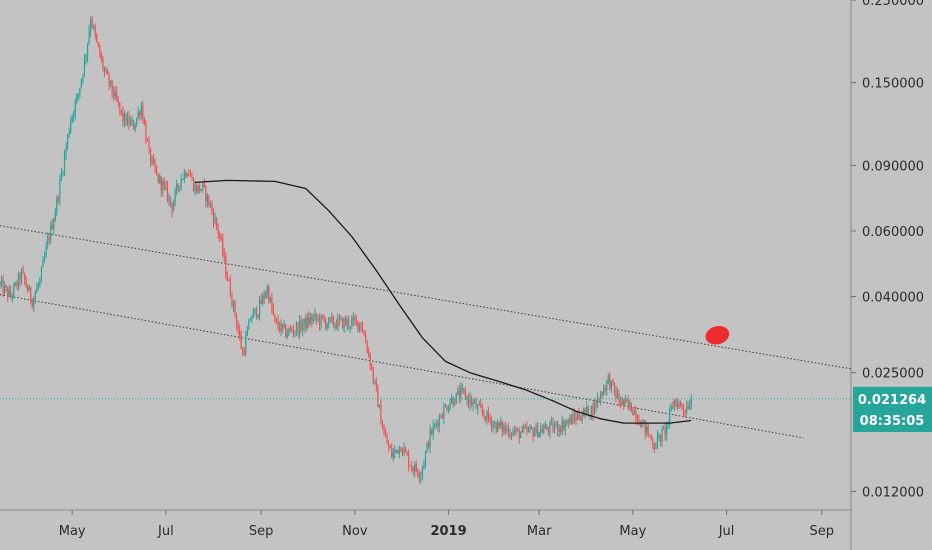 The height and width of the screenshot is (550, 932). Describe the element at coordinates (539, 531) in the screenshot. I see `x-tick-label: Mar` at that location.